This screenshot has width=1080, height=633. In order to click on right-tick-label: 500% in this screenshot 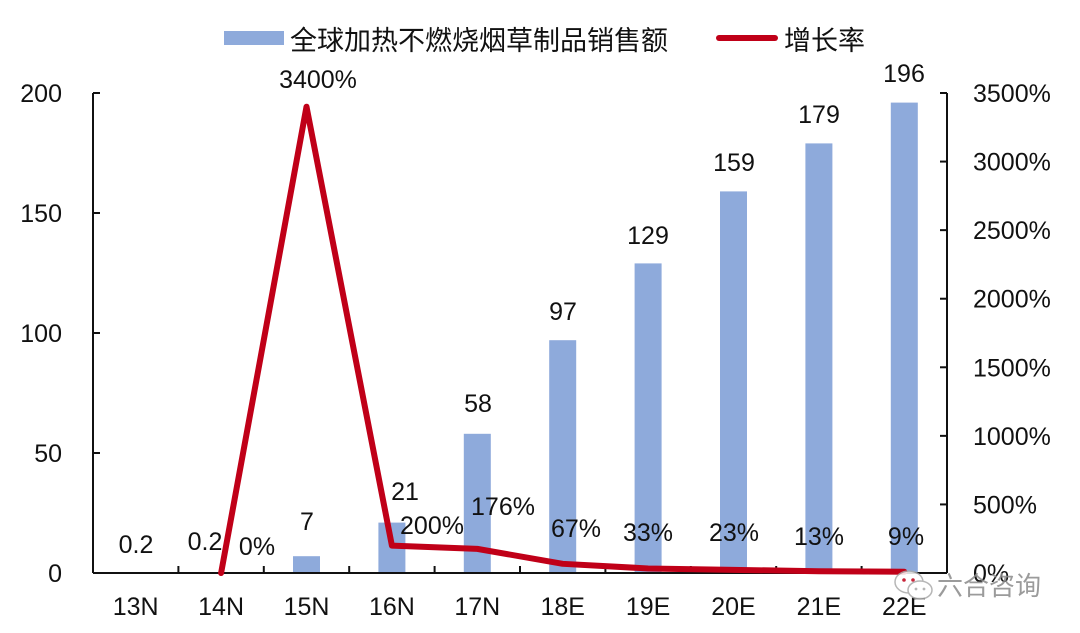, I will do `click(1005, 505)`.